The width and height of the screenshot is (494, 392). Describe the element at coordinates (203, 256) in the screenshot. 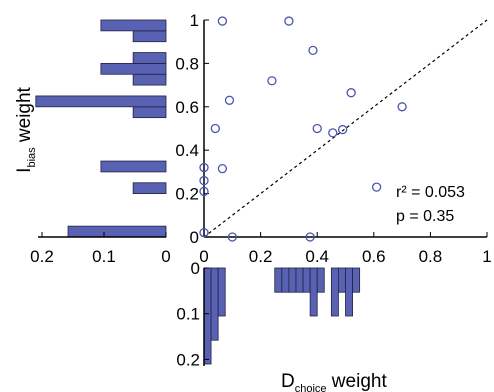

I see `scatter-x-tick-label: 0` at that location.